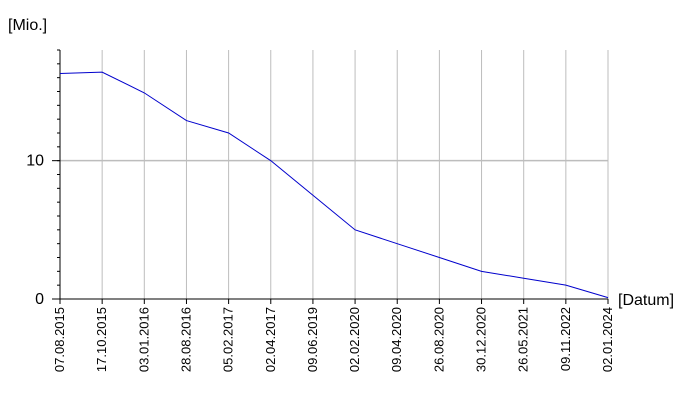 Image resolution: width=700 pixels, height=400 pixels. I want to click on x-tick-label: 09.06.2019, so click(312, 339).